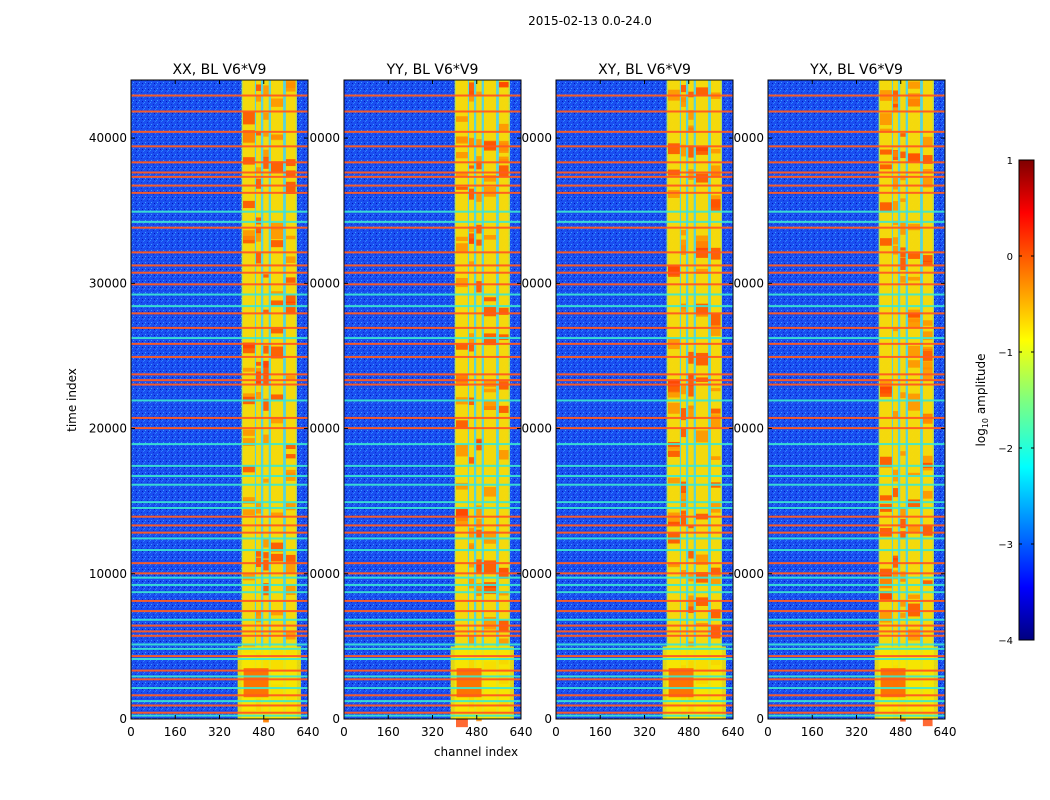  What do you see at coordinates (220, 70) in the screenshot?
I see `panel-title: XX, BL V6*V9` at bounding box center [220, 70].